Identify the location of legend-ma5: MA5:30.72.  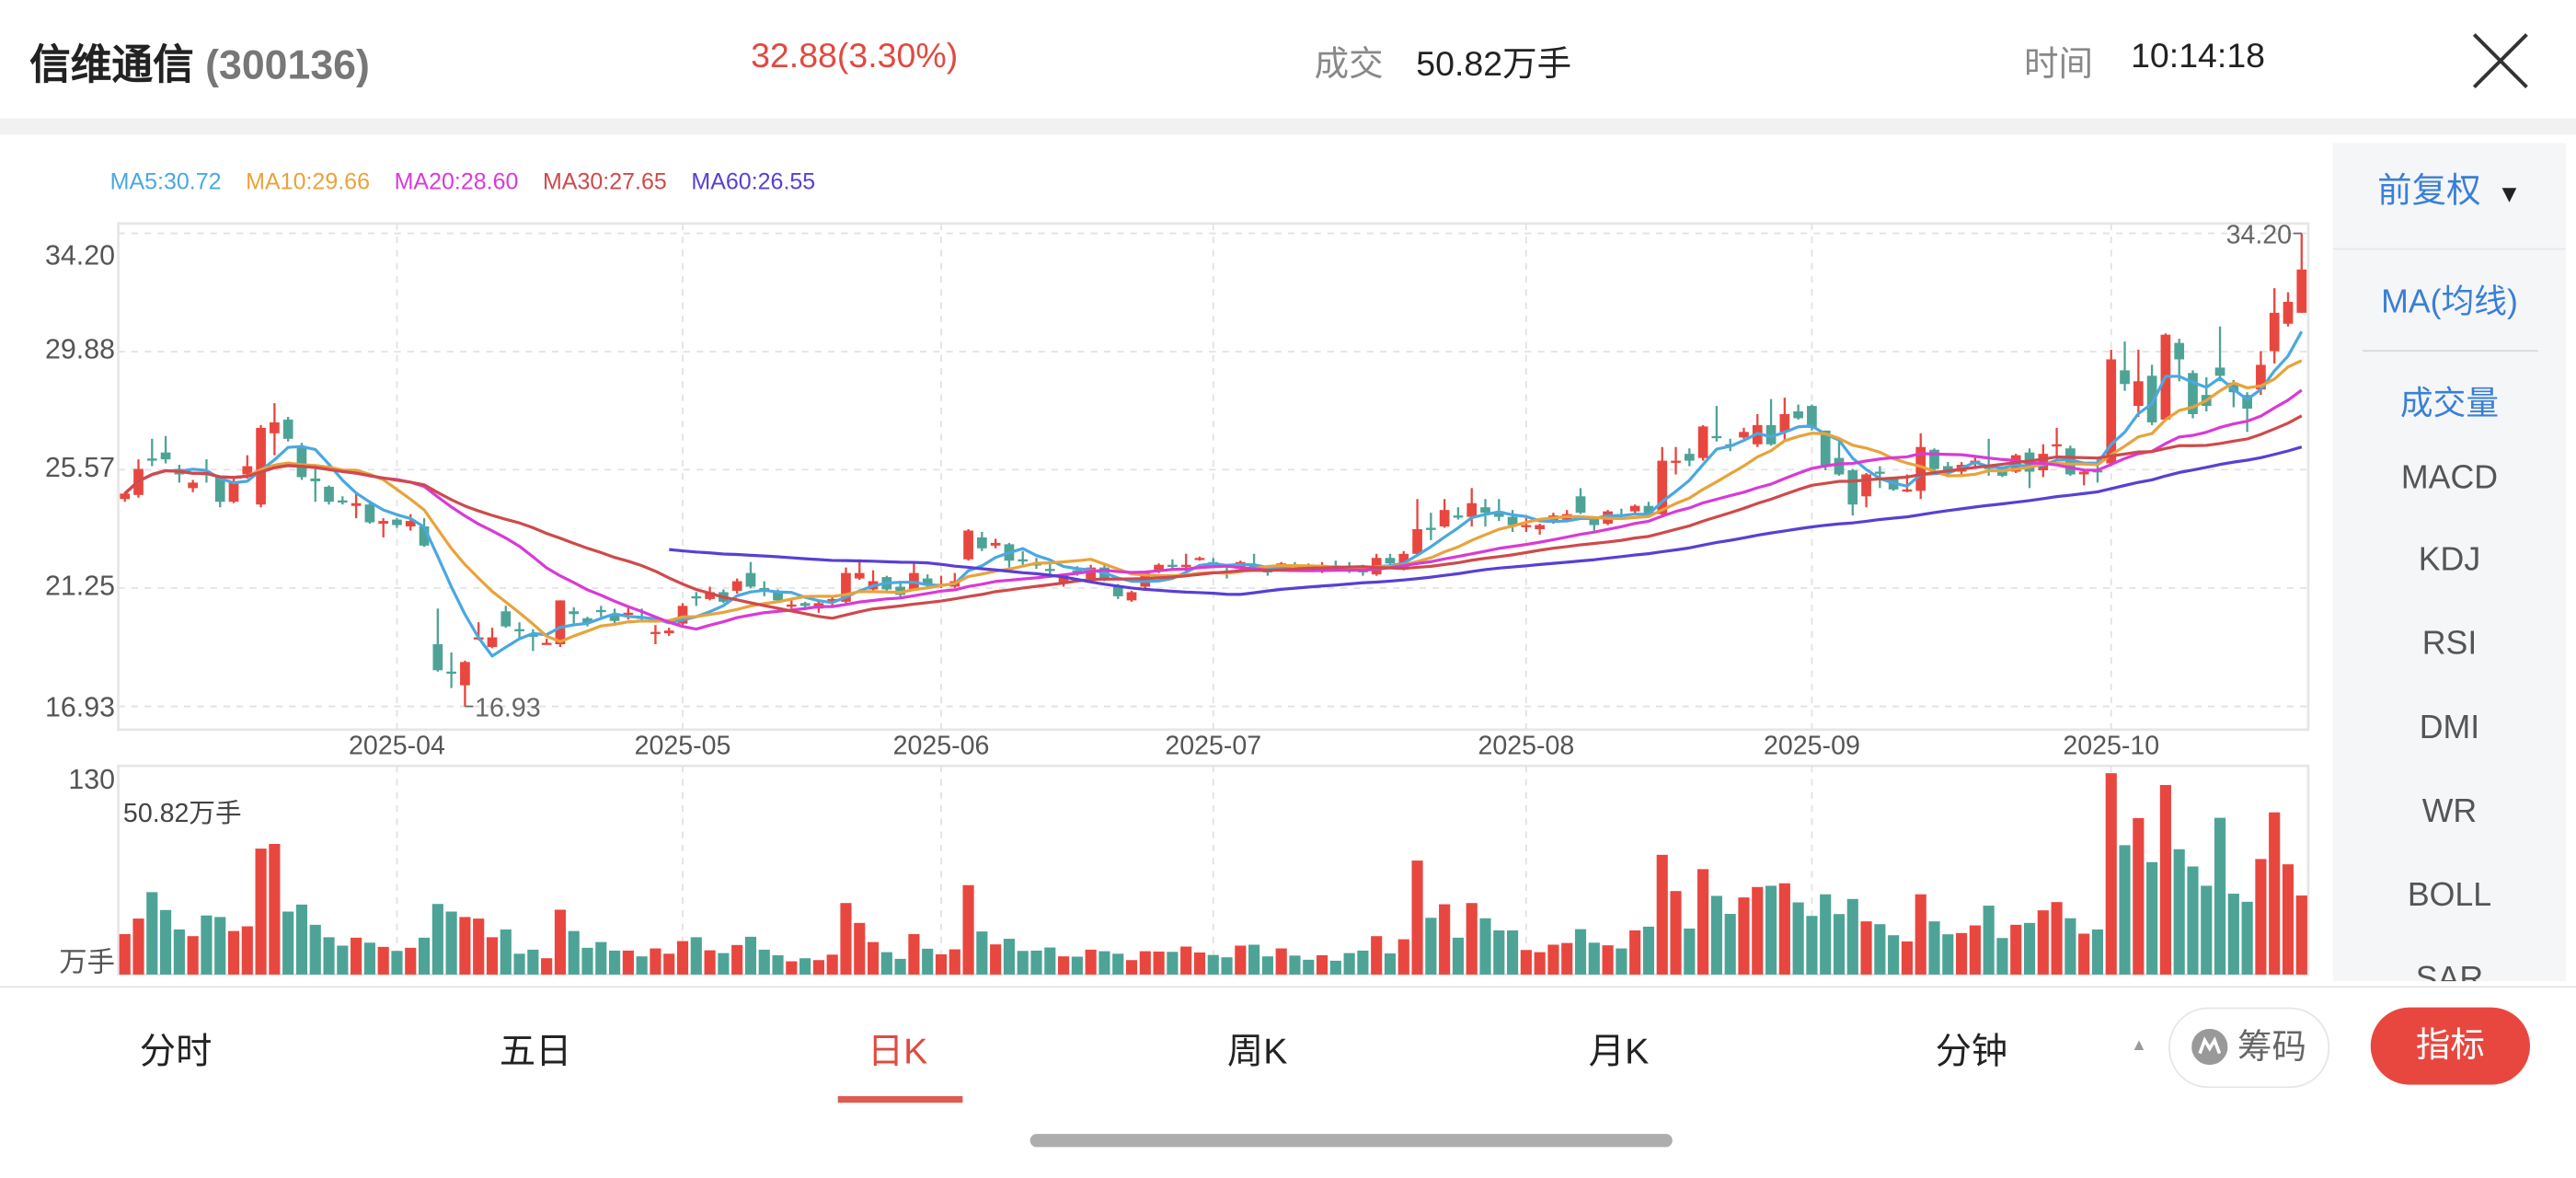
(165, 180).